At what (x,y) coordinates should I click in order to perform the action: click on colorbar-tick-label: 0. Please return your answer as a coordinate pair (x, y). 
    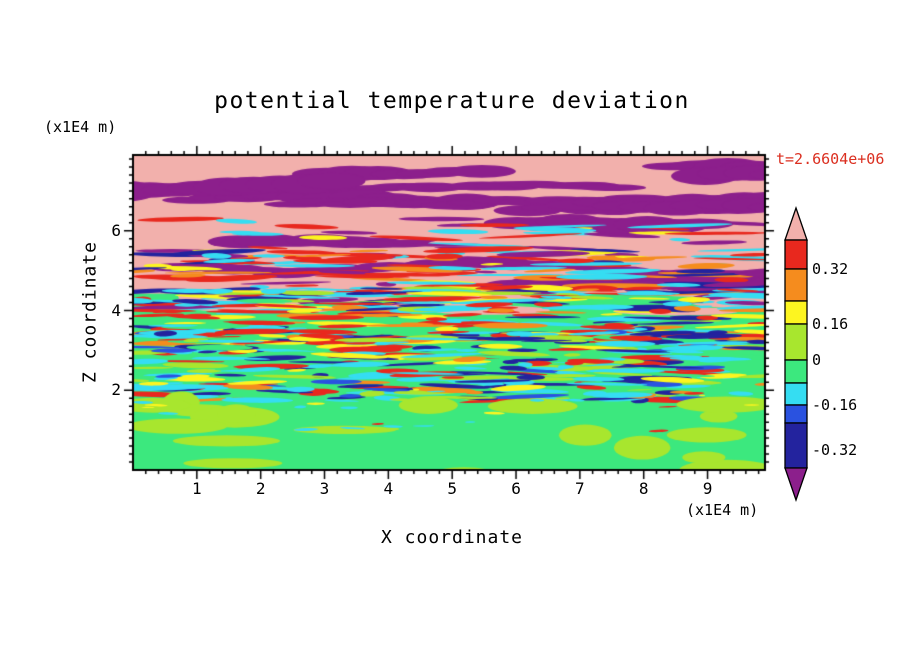
    Looking at the image, I should click on (817, 360).